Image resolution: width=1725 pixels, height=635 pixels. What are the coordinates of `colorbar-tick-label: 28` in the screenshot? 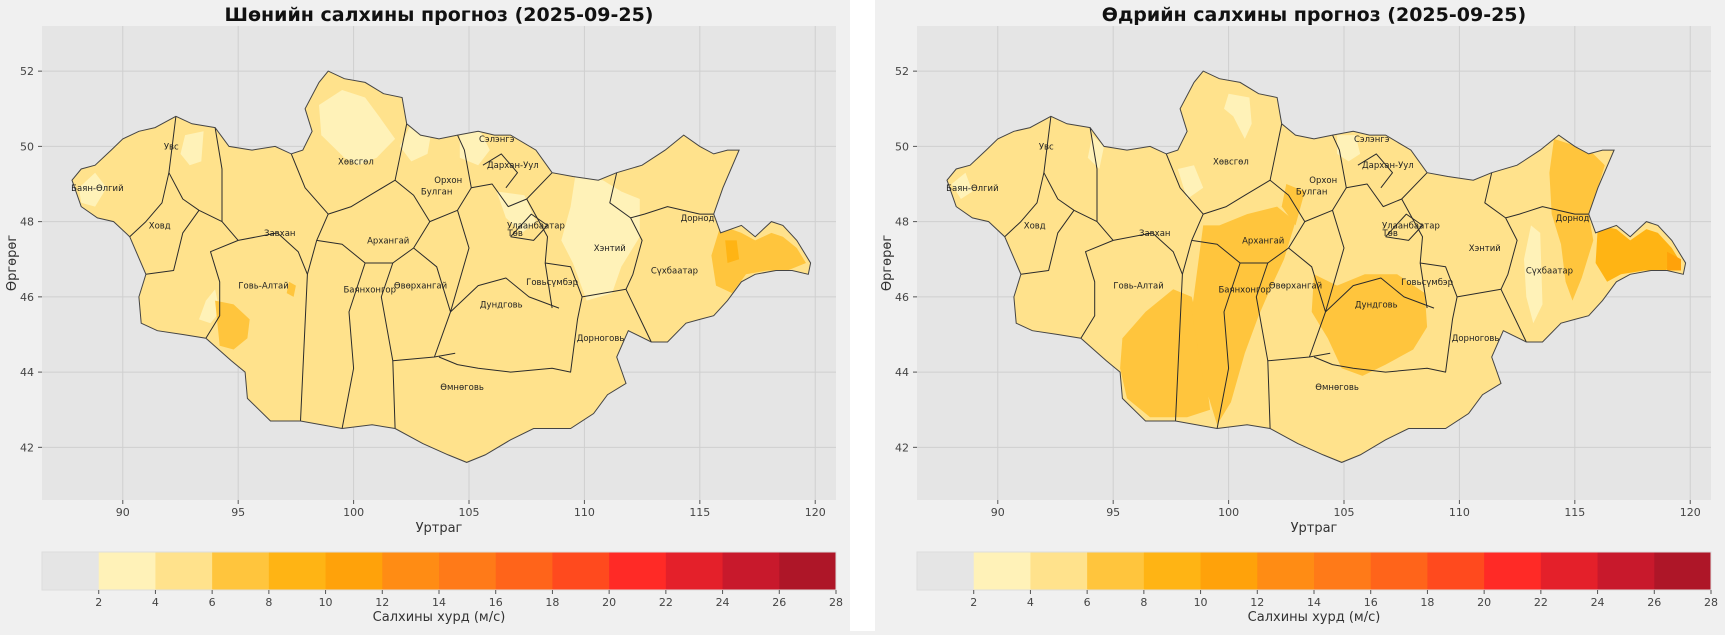 It's located at (1711, 602).